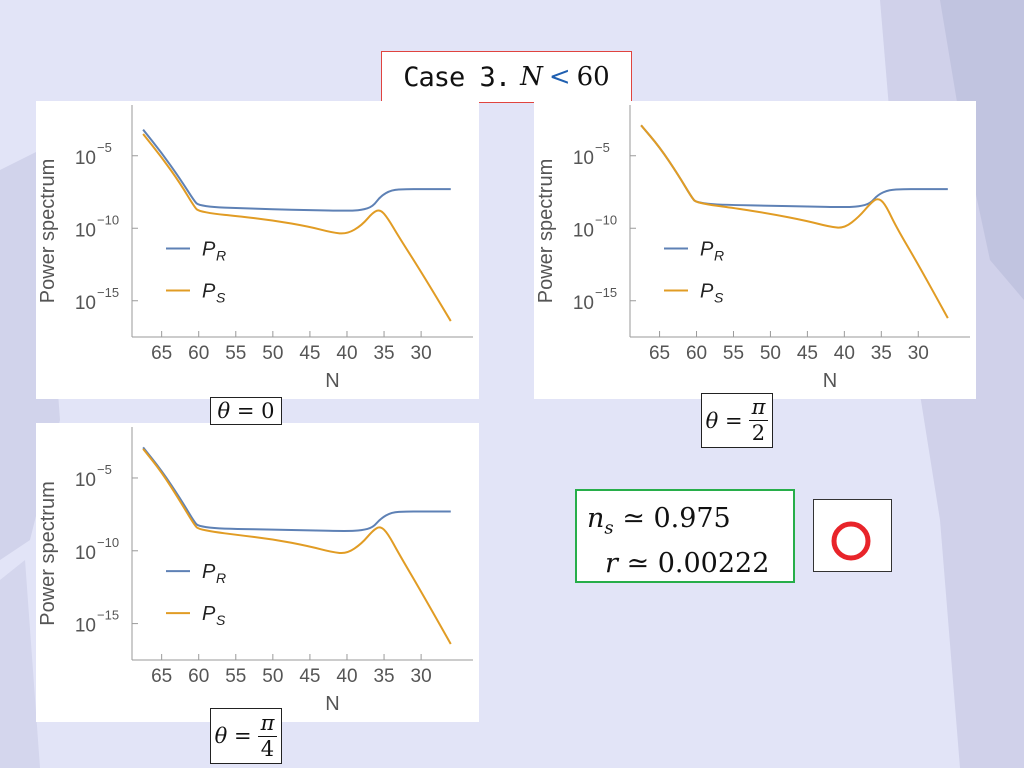  Describe the element at coordinates (268, 411) in the screenshot. I see `theta-value: 0` at that location.